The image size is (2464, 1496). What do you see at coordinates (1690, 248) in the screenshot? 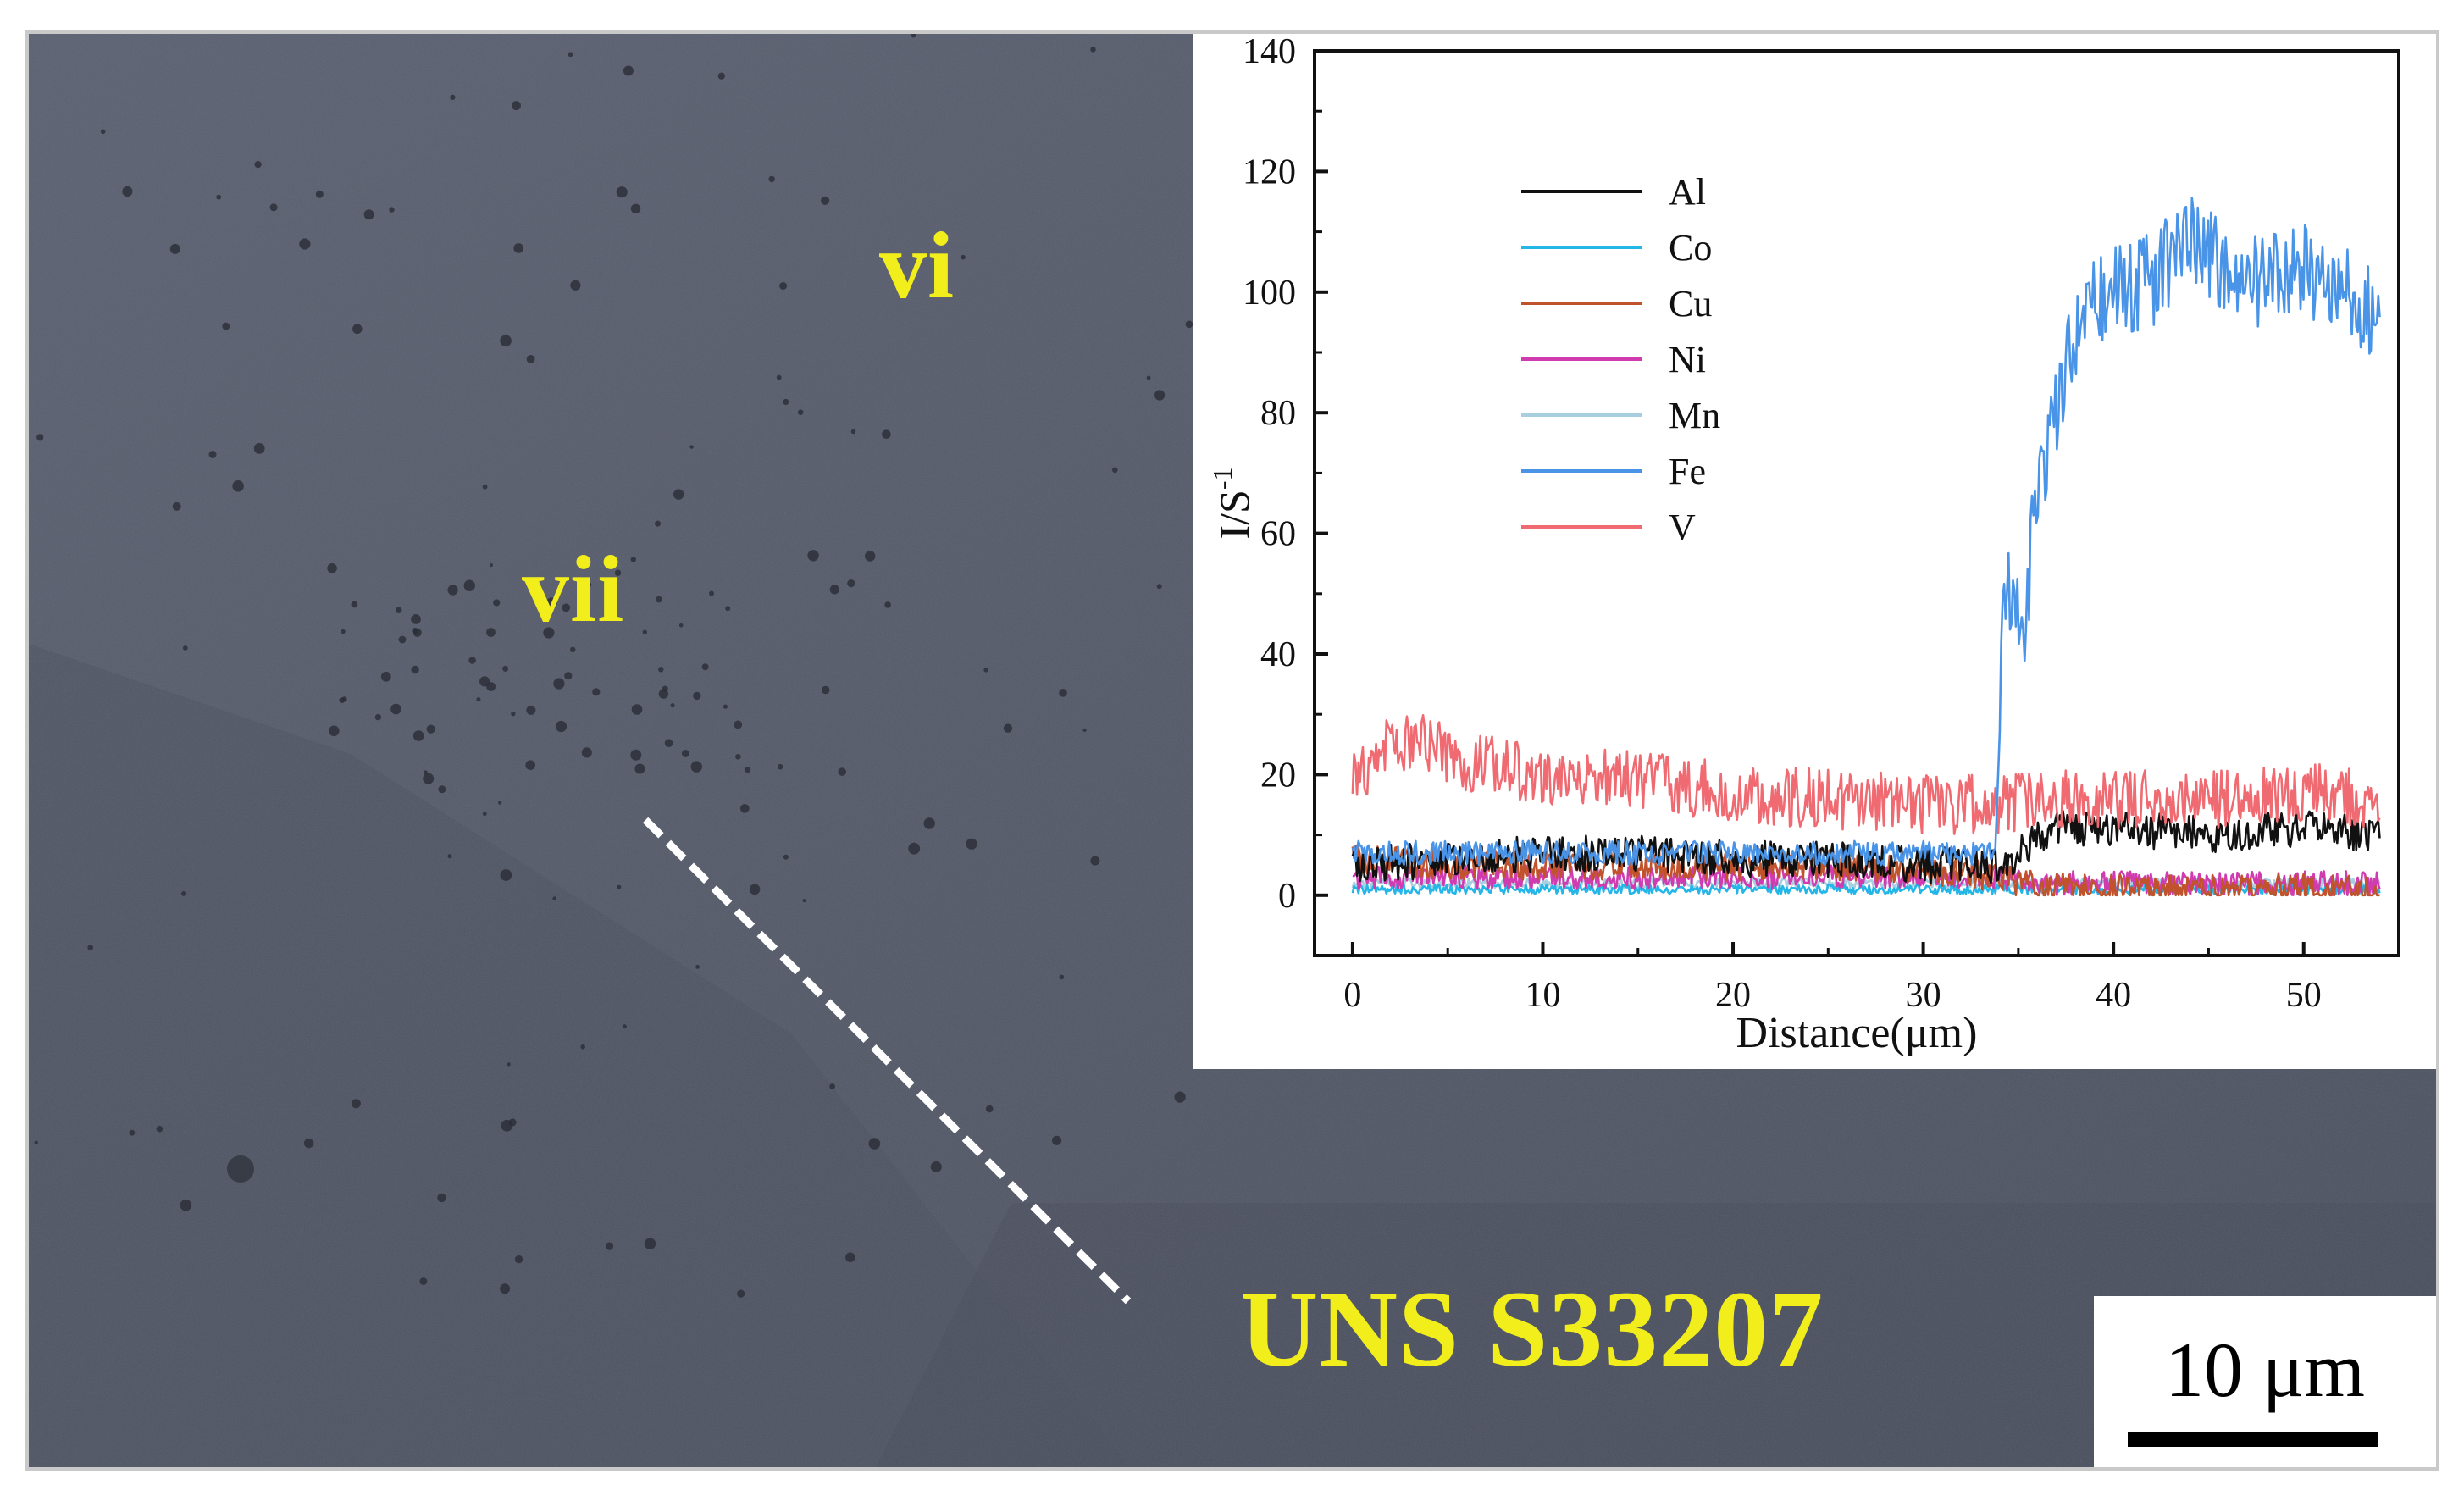
I see `legend-label-co: Co` at bounding box center [1690, 248].